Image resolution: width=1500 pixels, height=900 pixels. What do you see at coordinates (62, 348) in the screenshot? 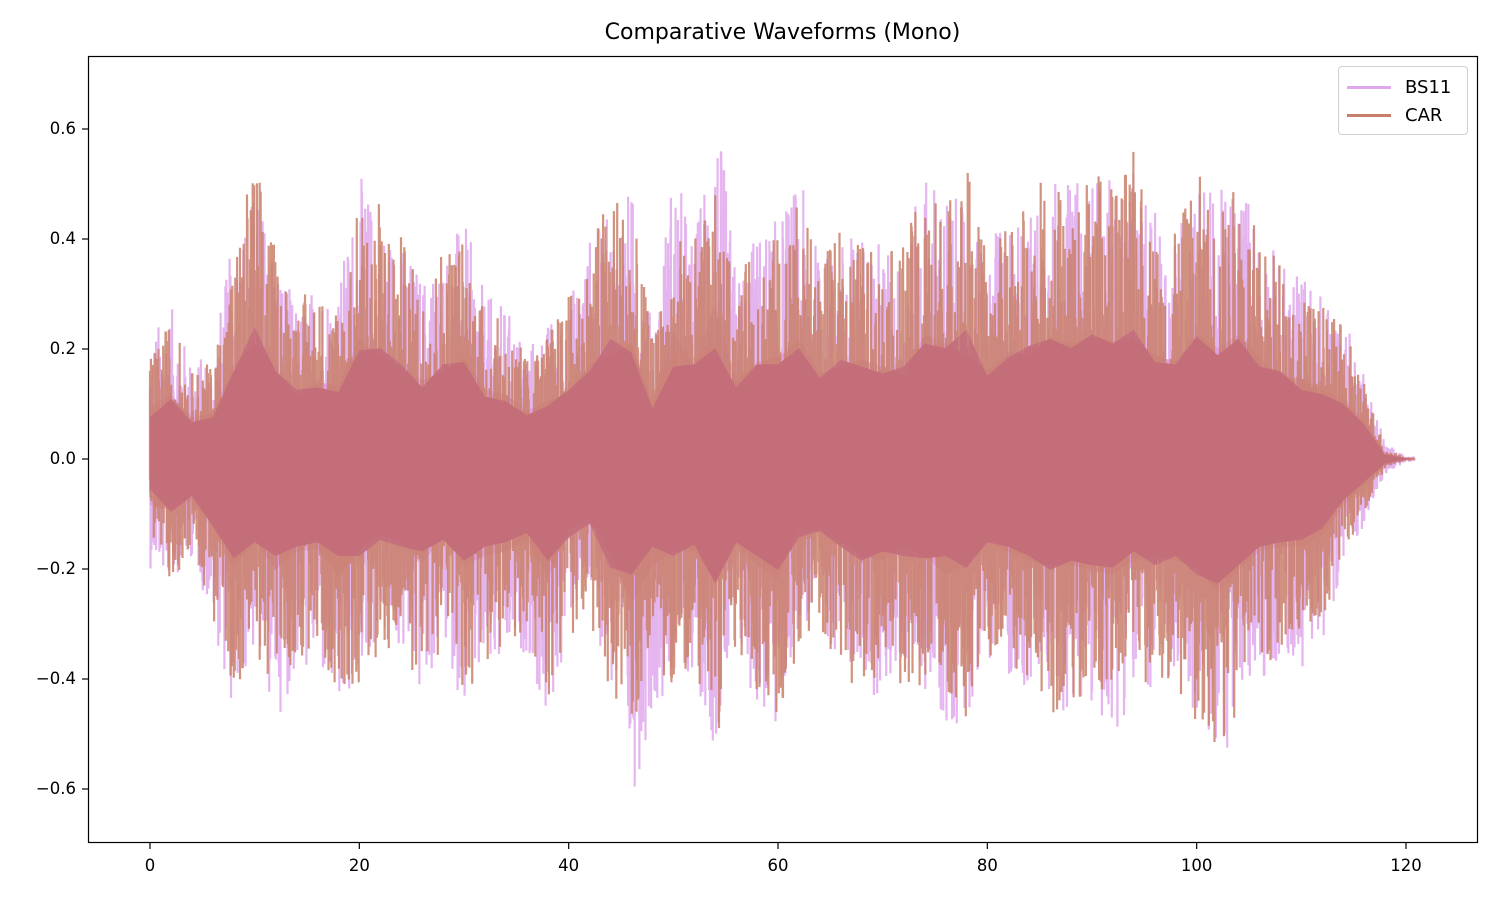
I see `y-tick-label: 0.2` at bounding box center [62, 348].